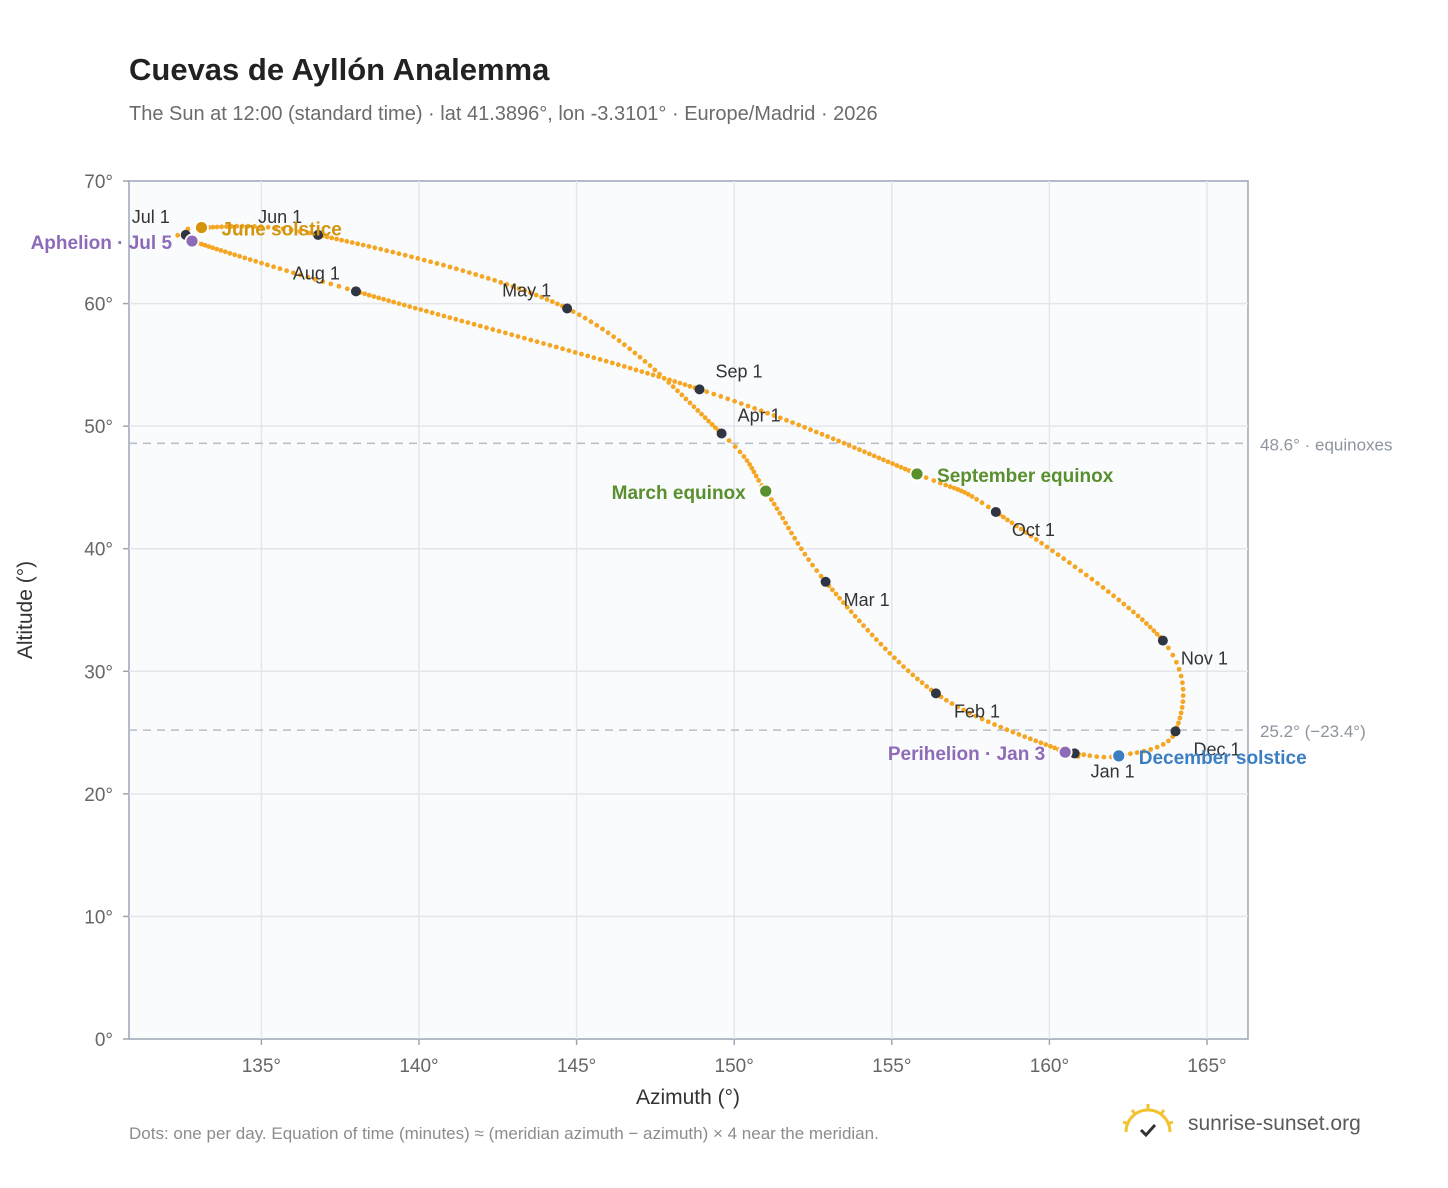 This screenshot has width=1448, height=1188. I want to click on brand: sunrise-sunset.org, so click(1240, 1124).